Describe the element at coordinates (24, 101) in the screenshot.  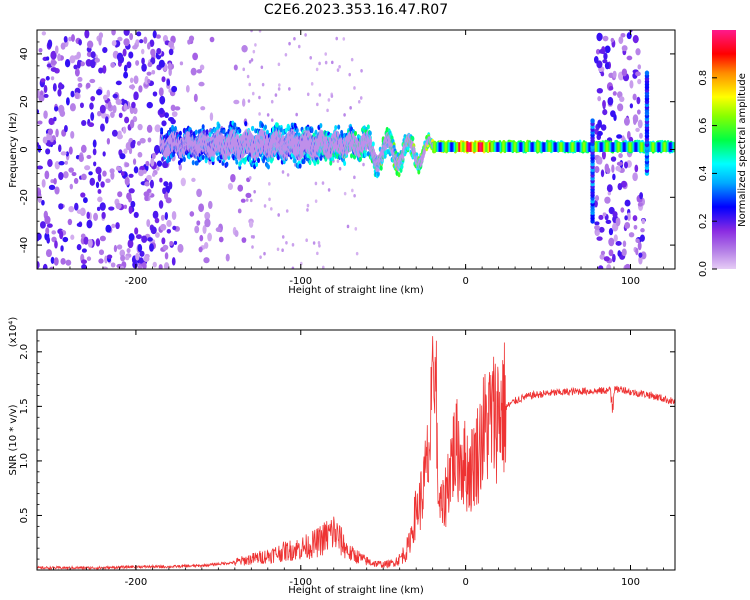
I see `spectrogram-y-tick-label: 20` at that location.